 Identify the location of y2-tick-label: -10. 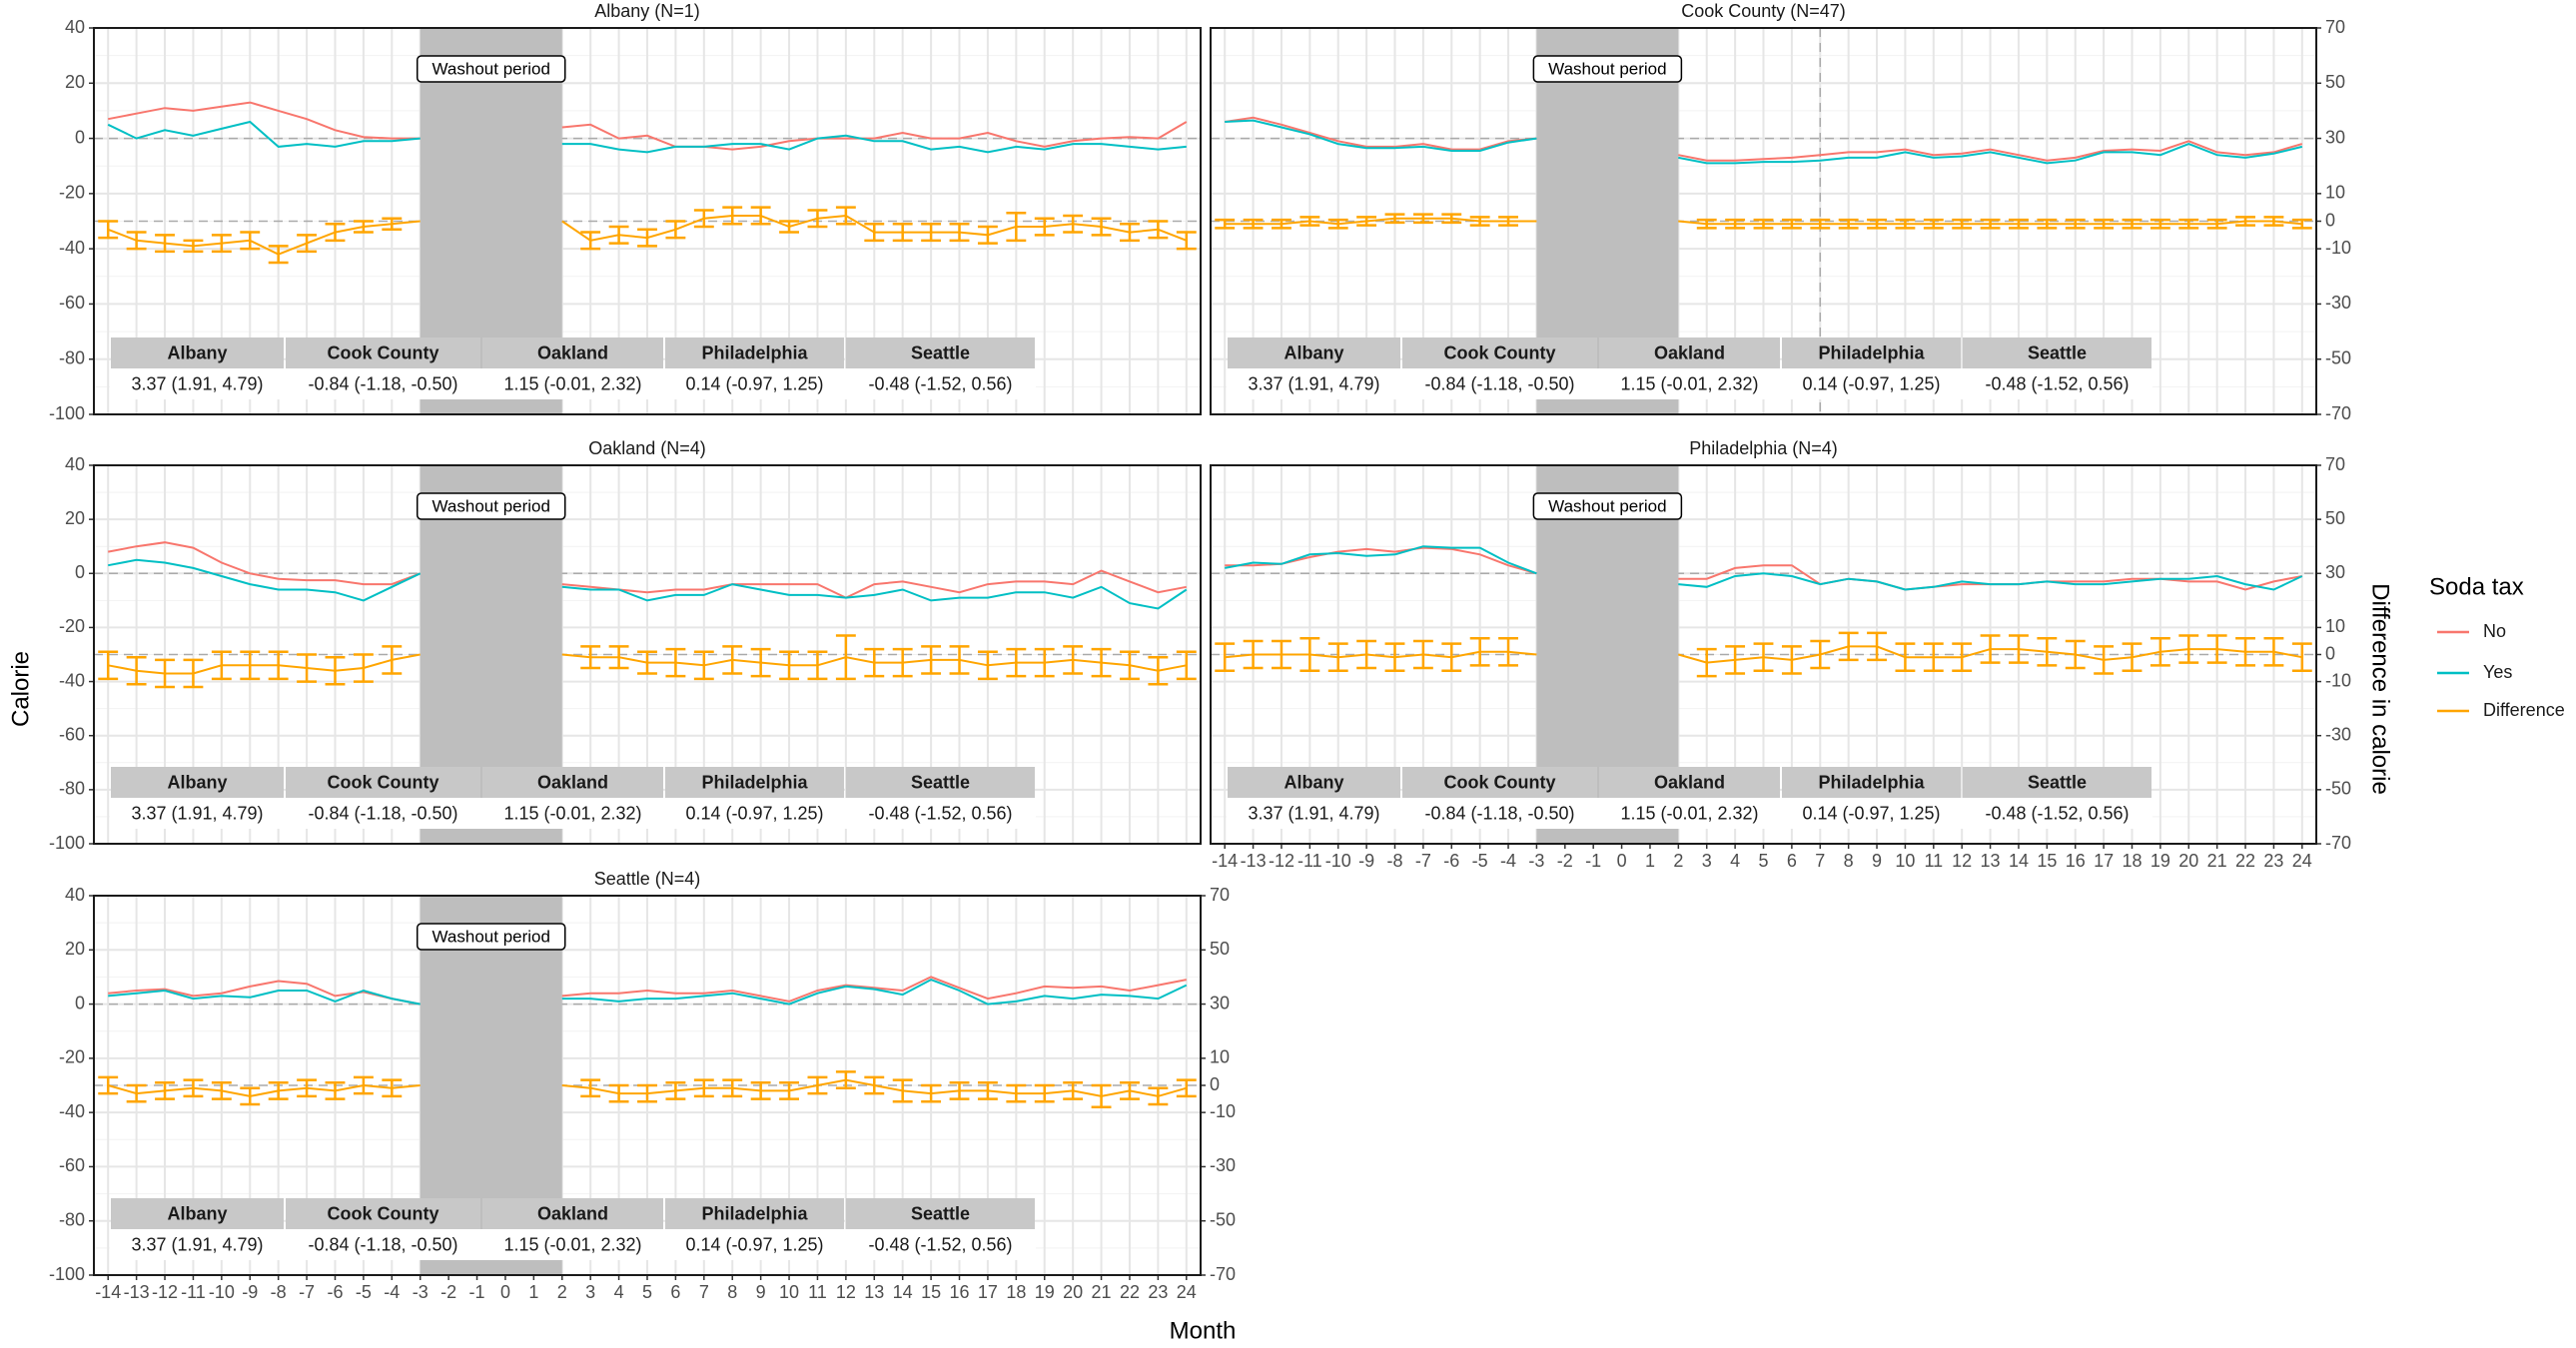
(1223, 1111).